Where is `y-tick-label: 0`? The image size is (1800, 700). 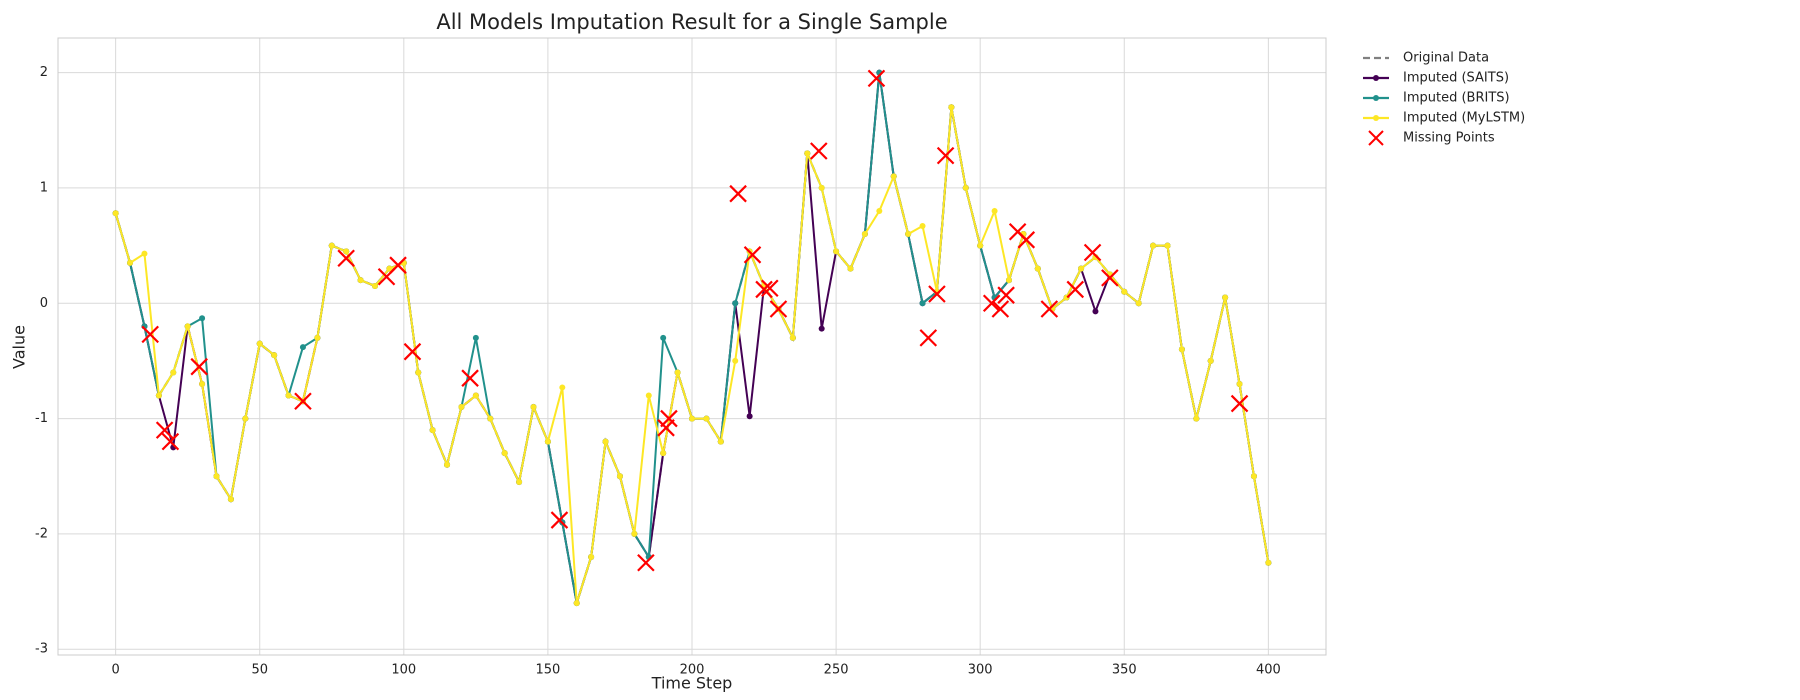
y-tick-label: 0 is located at coordinates (44, 303).